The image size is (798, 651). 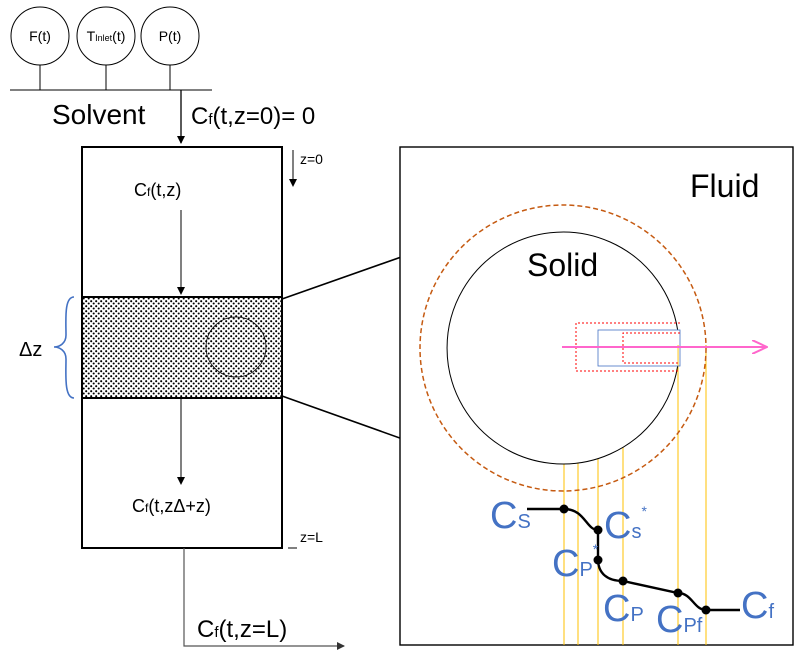 I want to click on bed-slice, so click(x=182, y=347).